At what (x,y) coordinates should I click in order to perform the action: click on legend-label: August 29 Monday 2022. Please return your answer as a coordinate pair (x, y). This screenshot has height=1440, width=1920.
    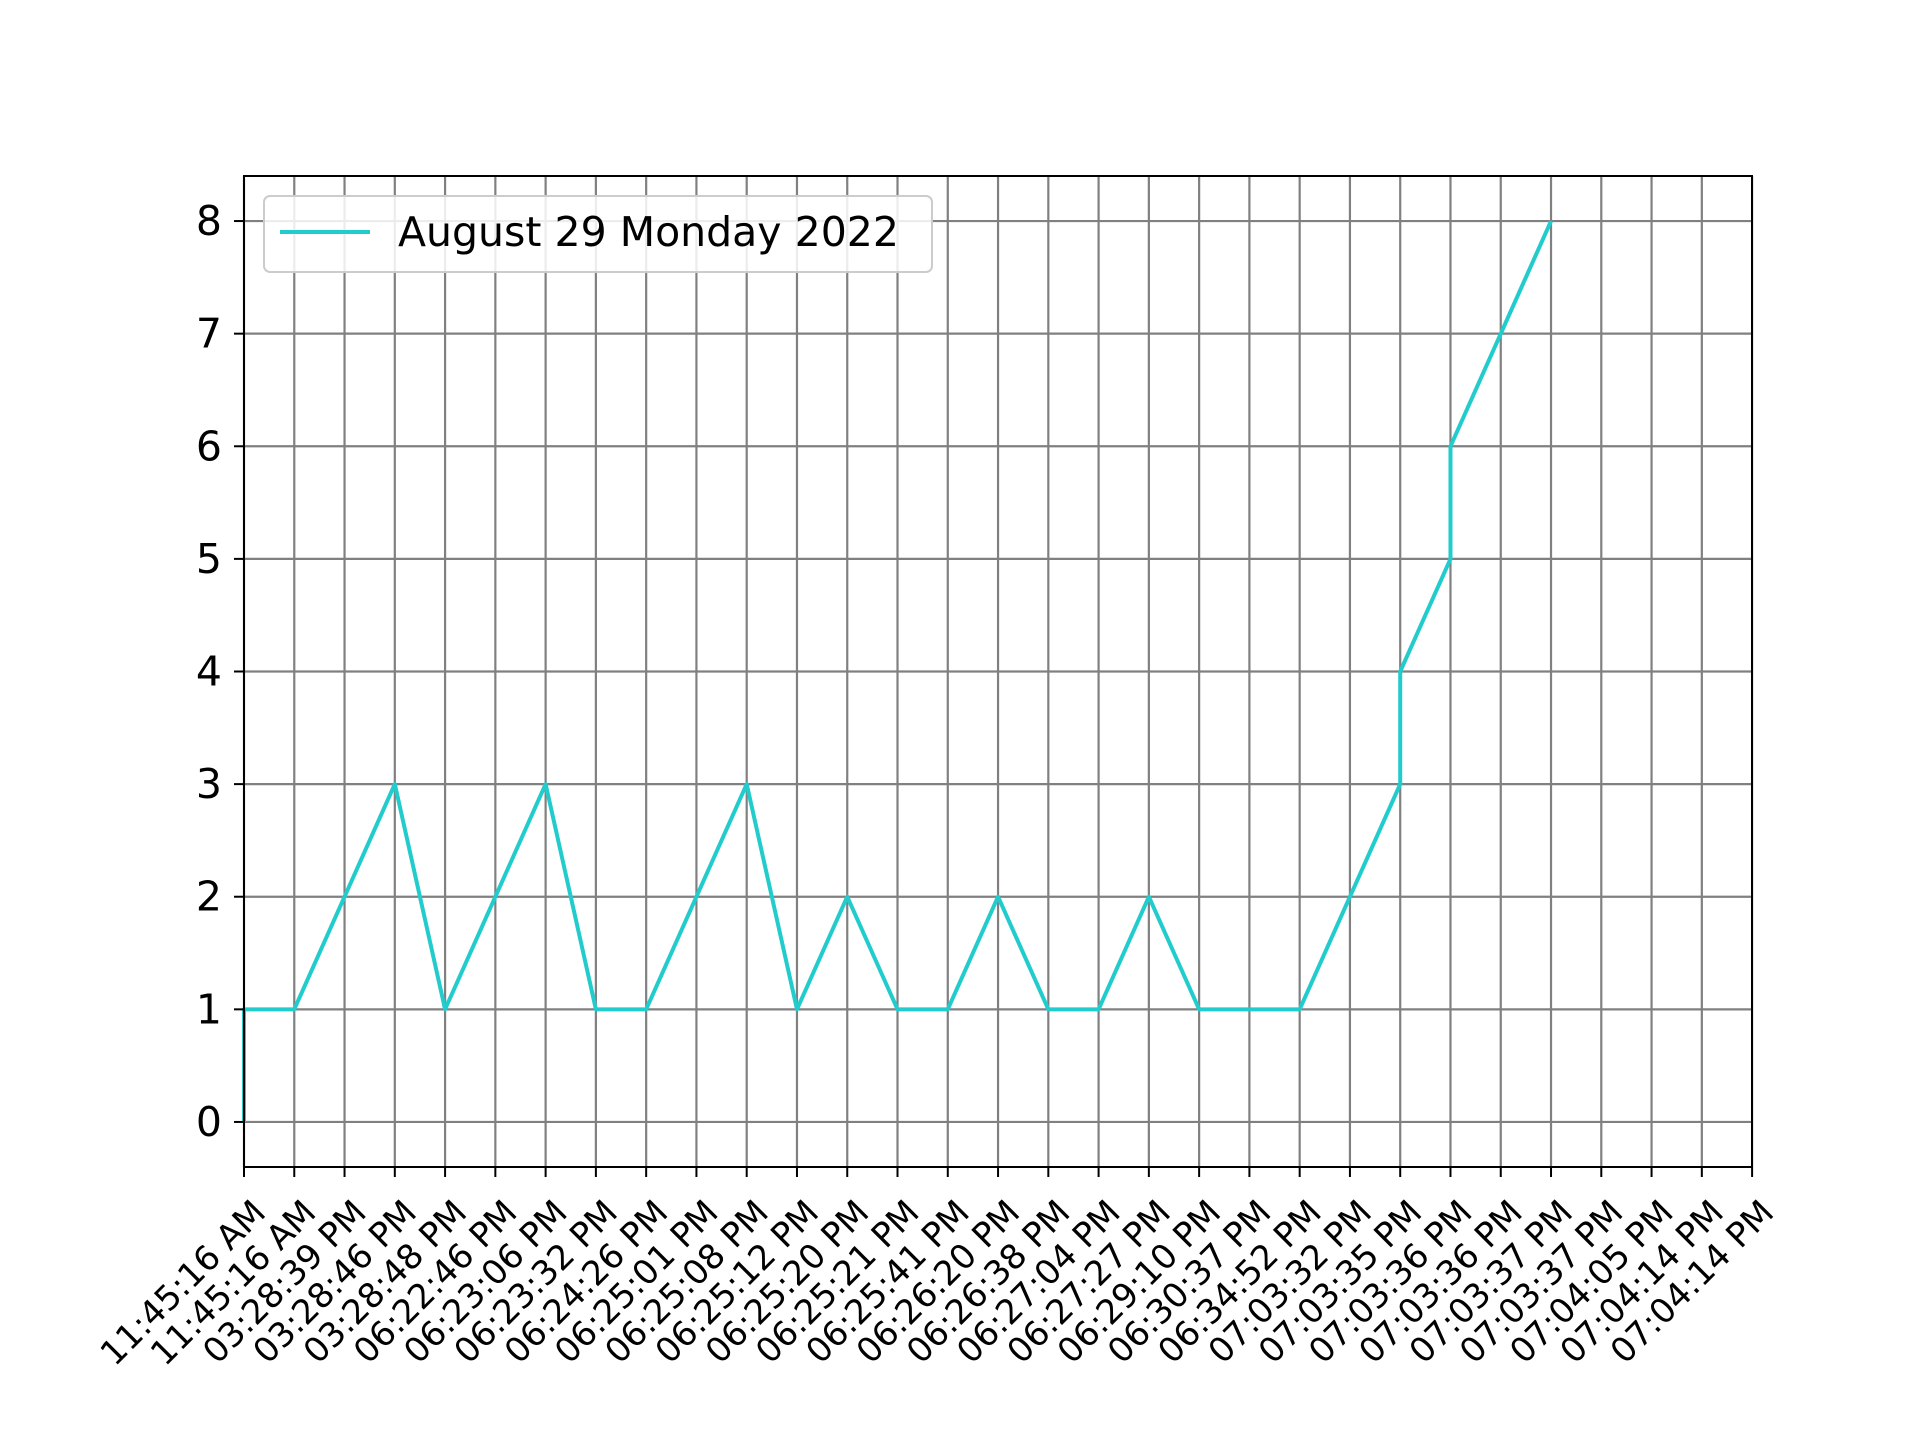
    Looking at the image, I should click on (648, 232).